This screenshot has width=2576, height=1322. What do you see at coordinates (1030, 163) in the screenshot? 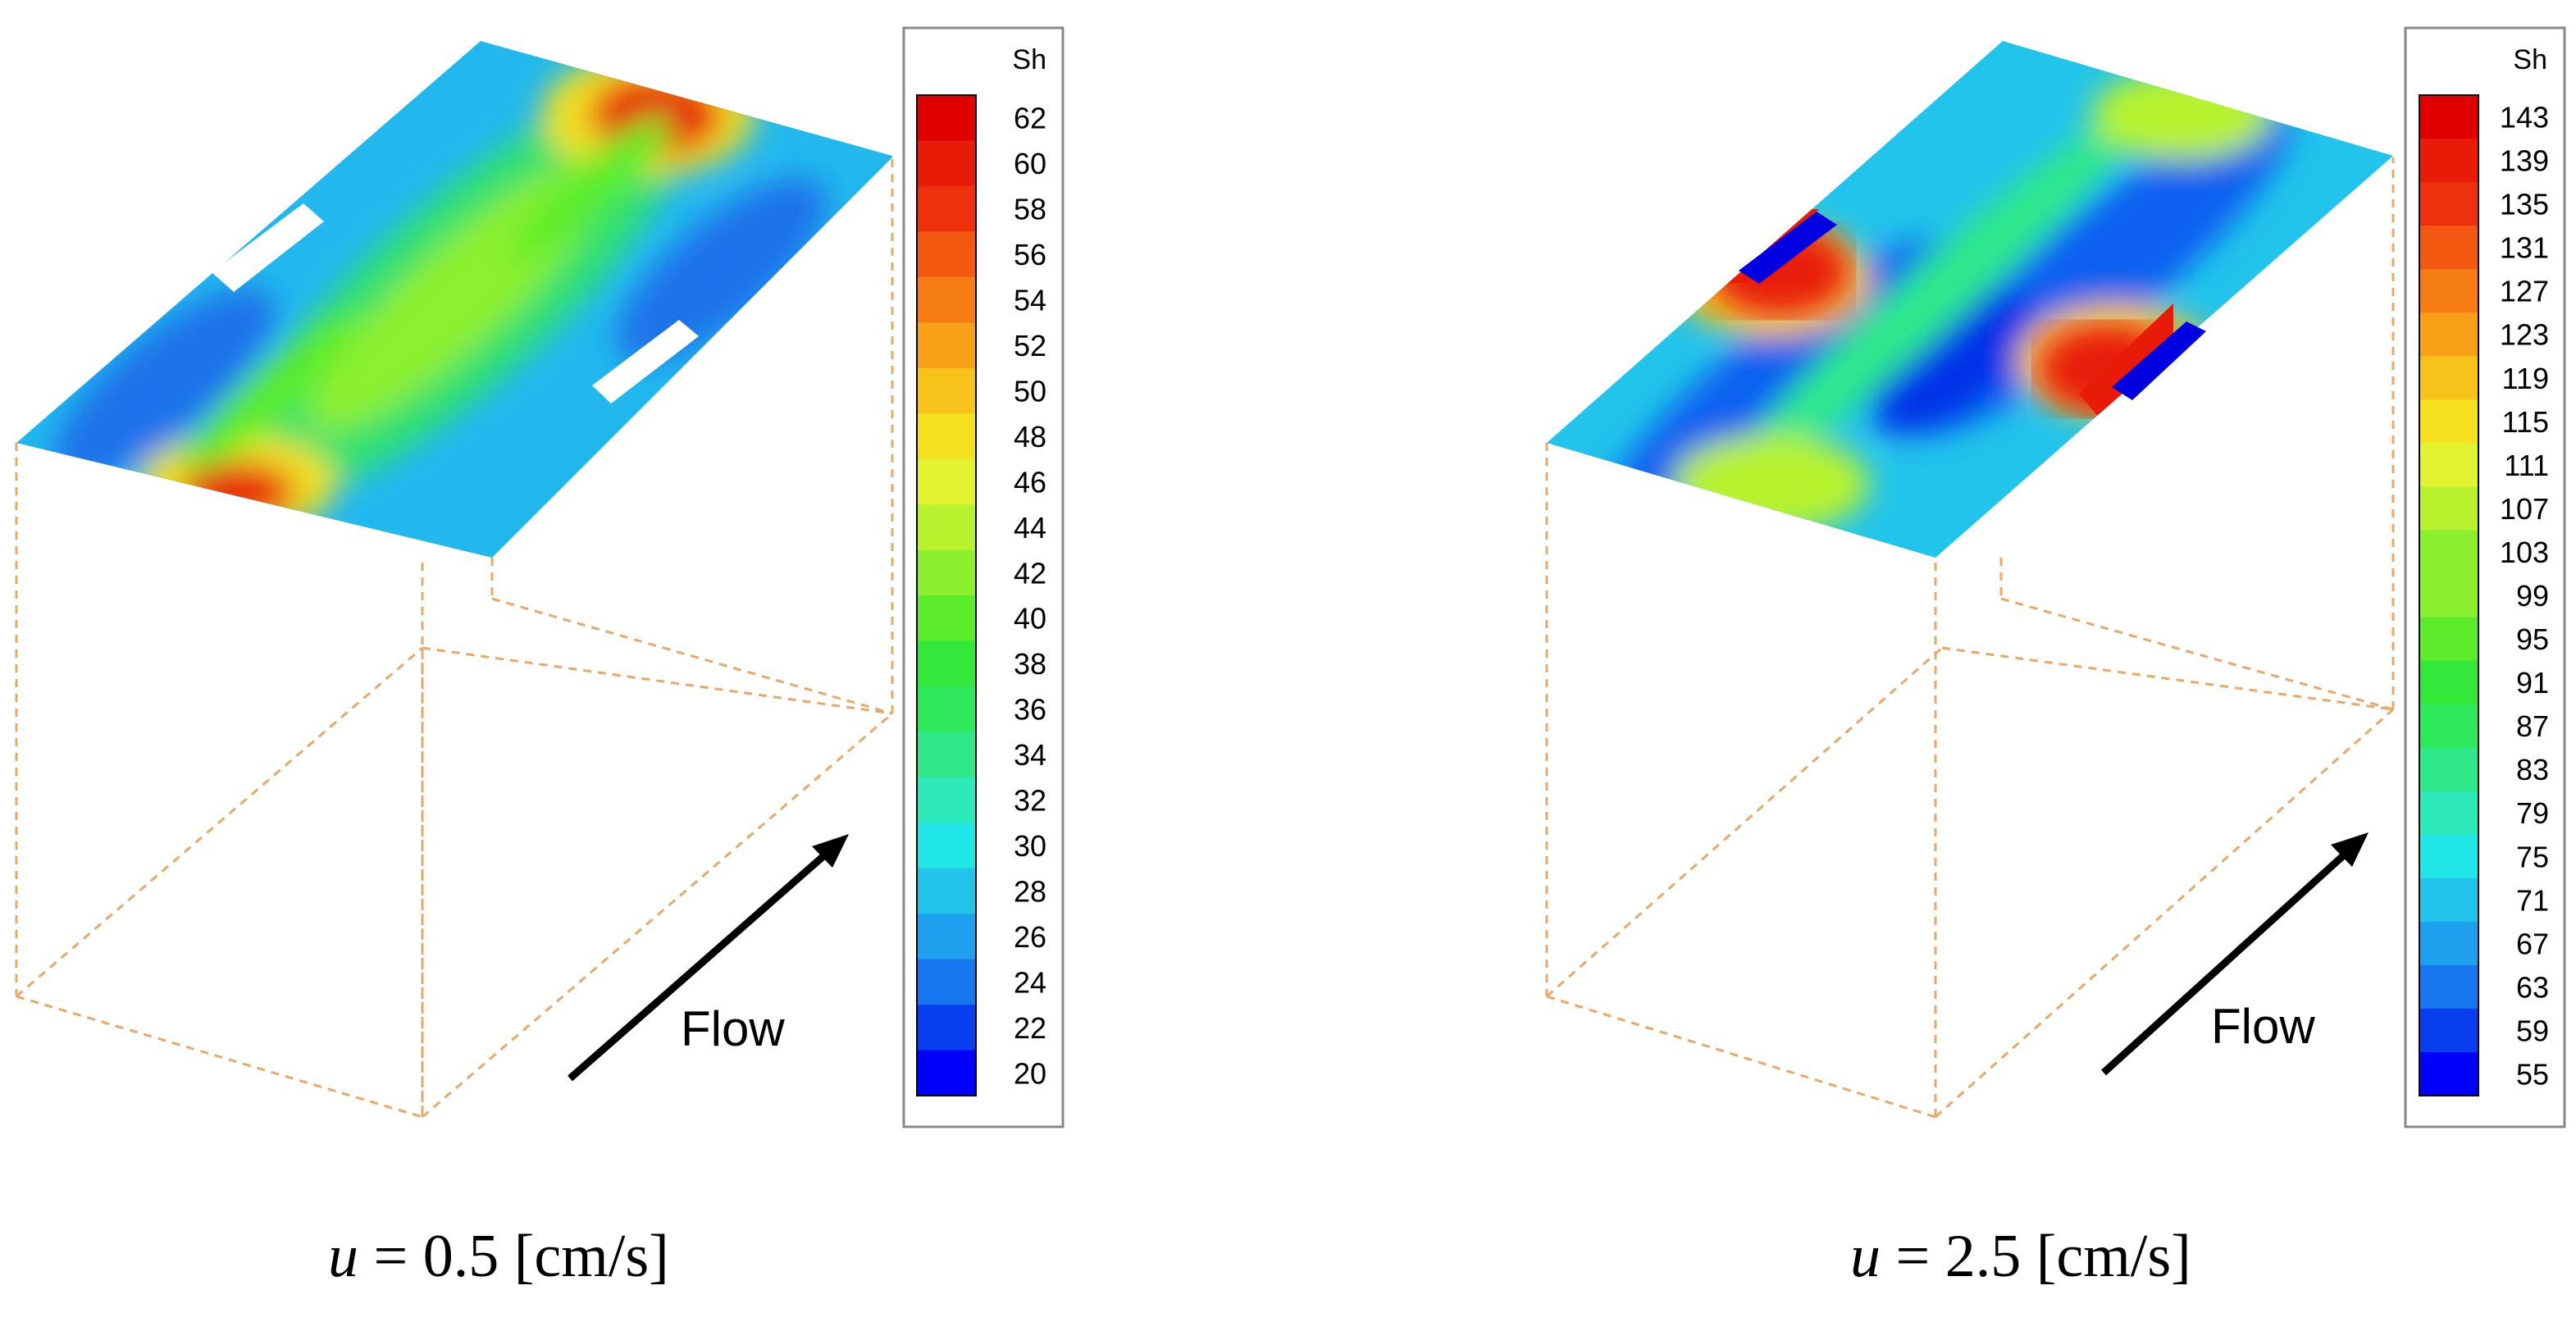
I see `colorbar-tick-label: 60` at bounding box center [1030, 163].